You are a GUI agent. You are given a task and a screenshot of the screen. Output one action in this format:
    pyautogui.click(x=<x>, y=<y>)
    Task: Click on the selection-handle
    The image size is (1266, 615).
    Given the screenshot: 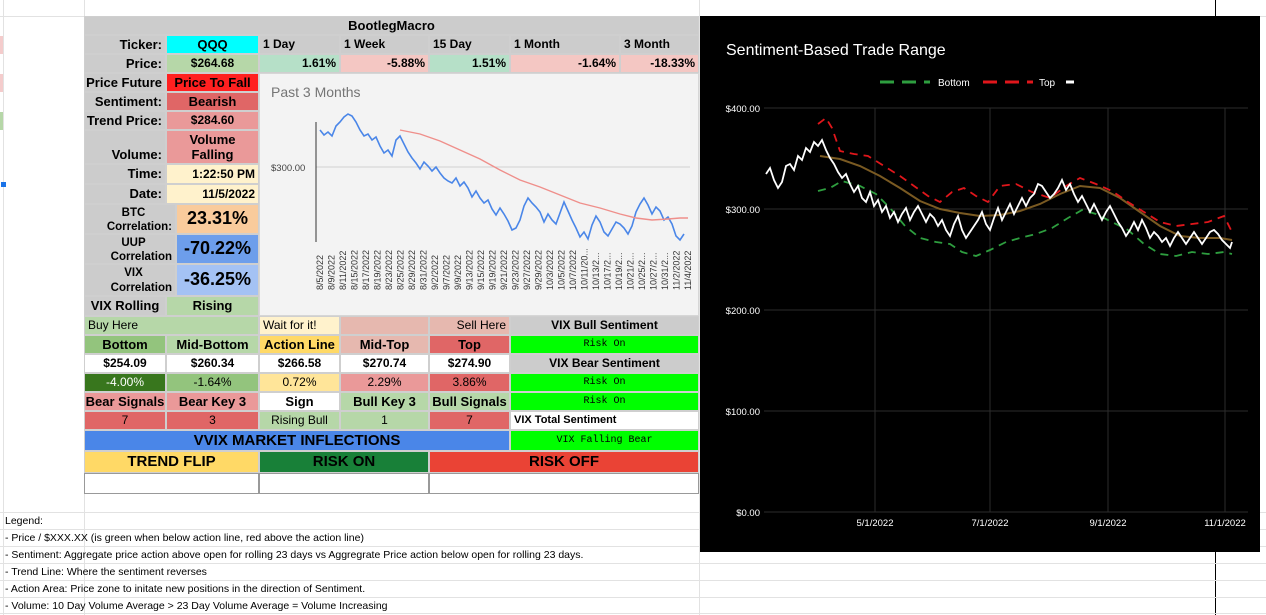 What is the action you would take?
    pyautogui.click(x=3, y=184)
    